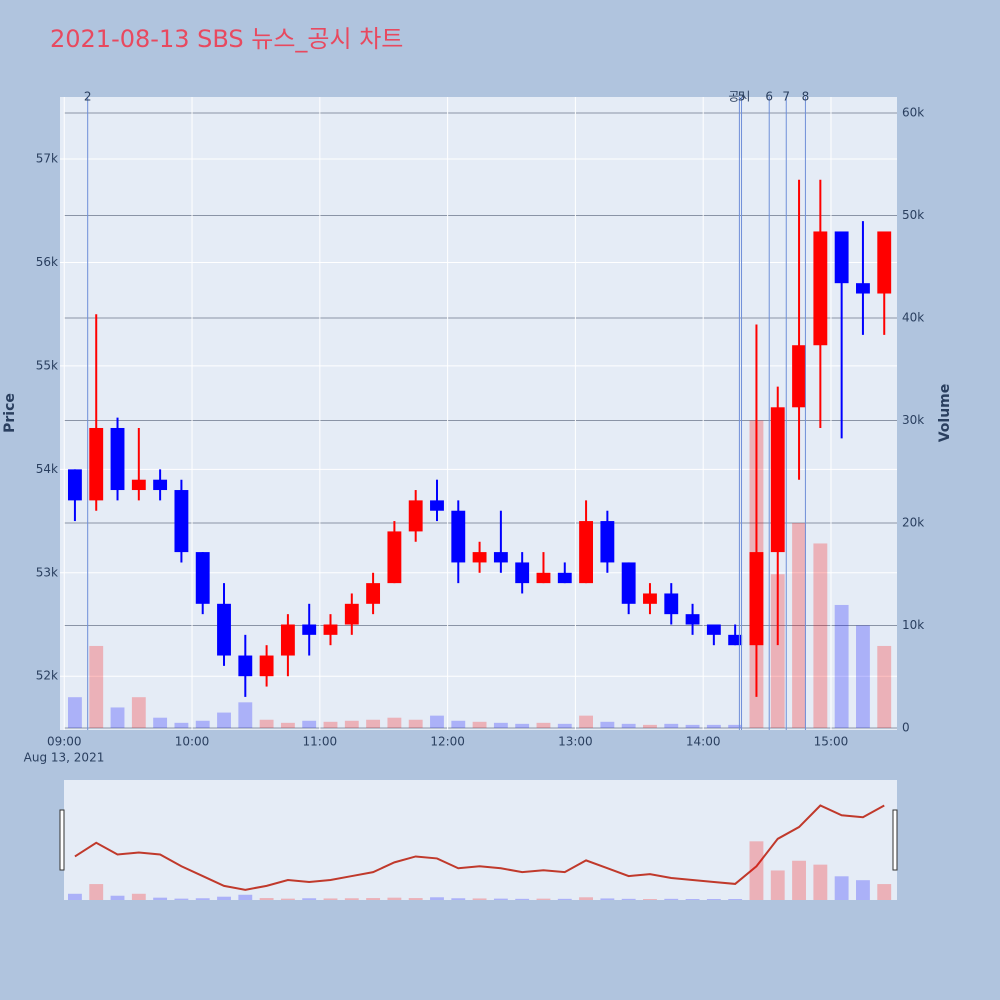  I want to click on y-tick-label: 57k, so click(47, 159).